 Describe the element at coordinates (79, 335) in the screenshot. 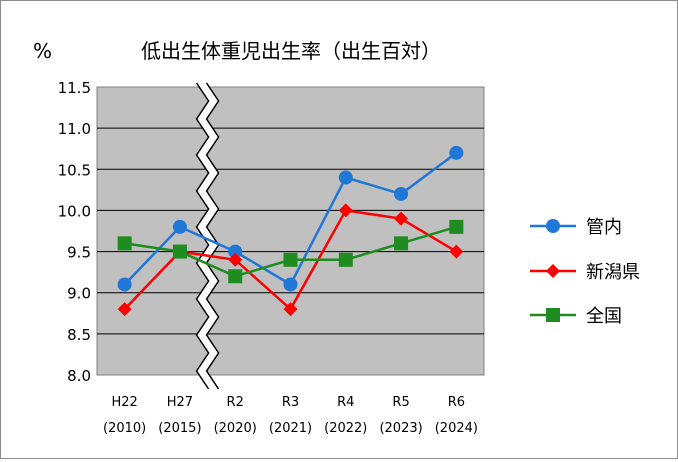

I see `y-tick-label: 8.5` at that location.